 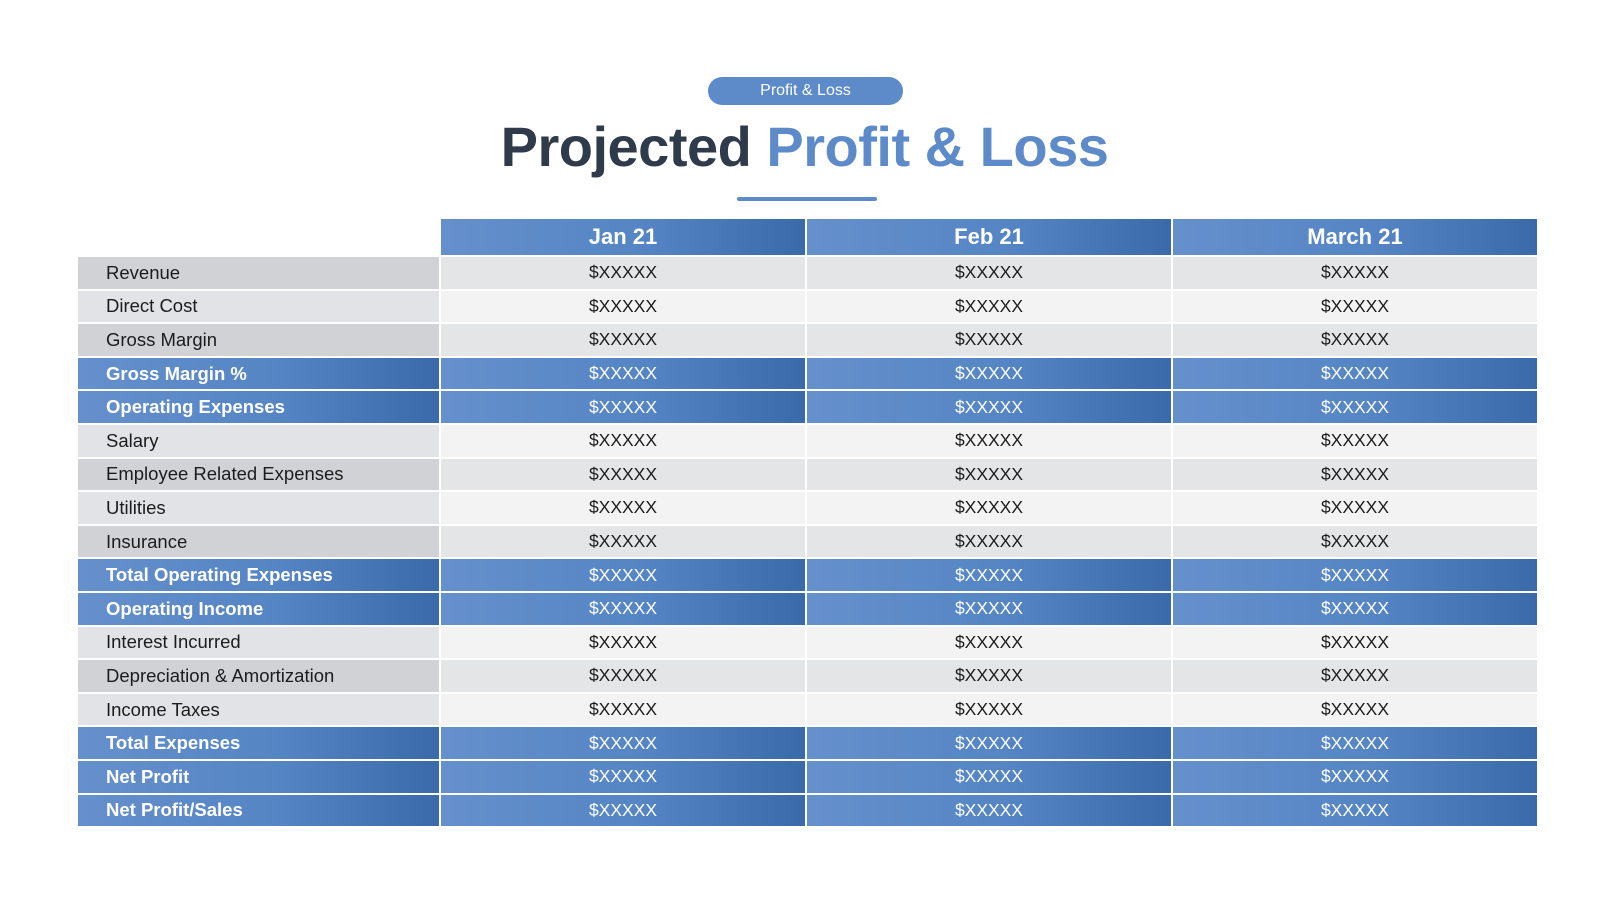 What do you see at coordinates (258, 508) in the screenshot?
I see `row-label: Utilities` at bounding box center [258, 508].